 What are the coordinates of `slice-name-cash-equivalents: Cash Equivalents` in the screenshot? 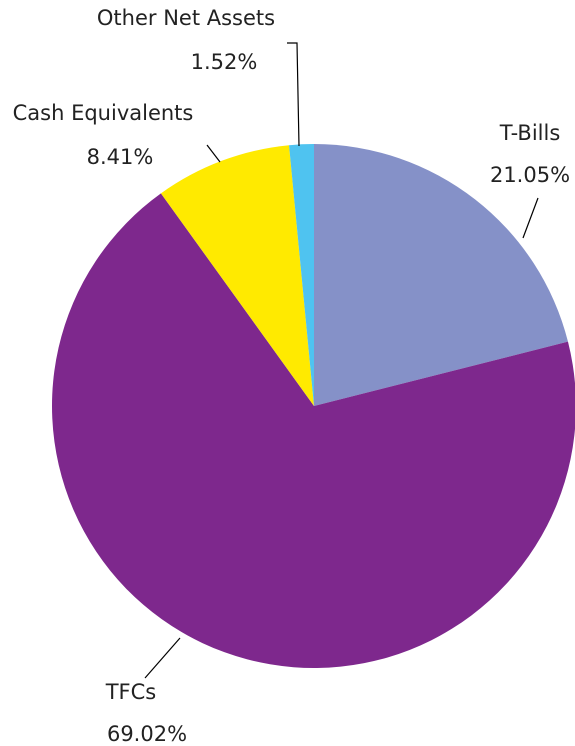 It's located at (103, 113).